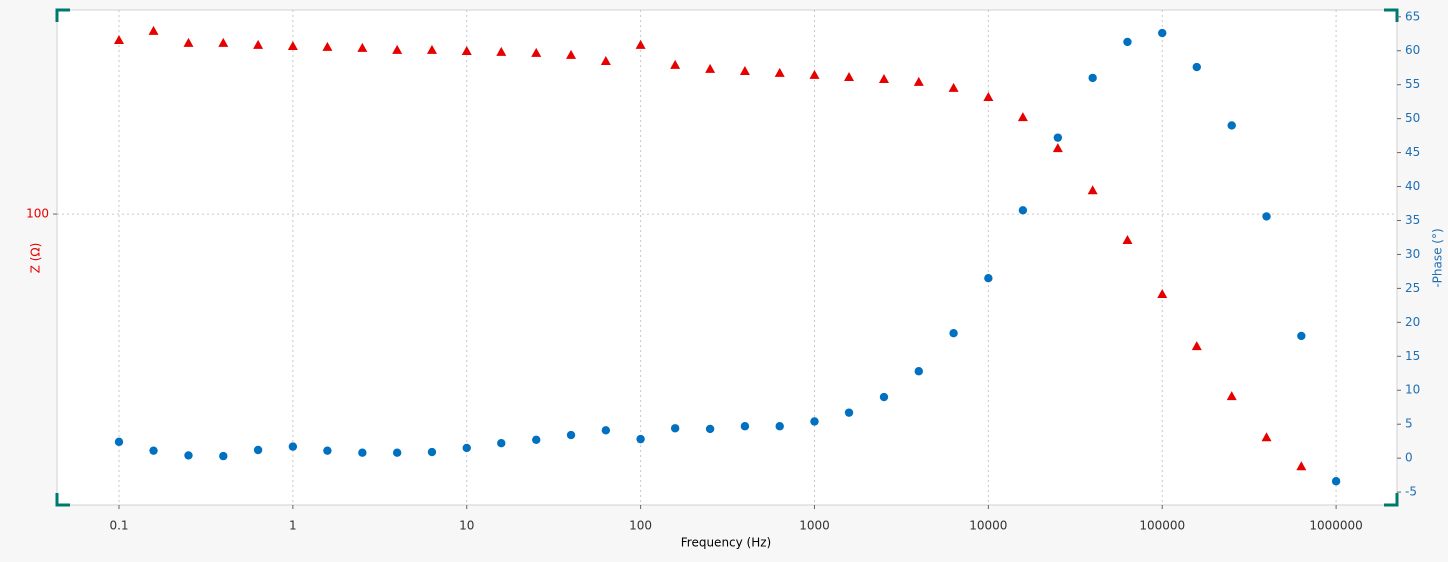 The width and height of the screenshot is (1448, 562). I want to click on y2-tick-label: 35, so click(1412, 220).